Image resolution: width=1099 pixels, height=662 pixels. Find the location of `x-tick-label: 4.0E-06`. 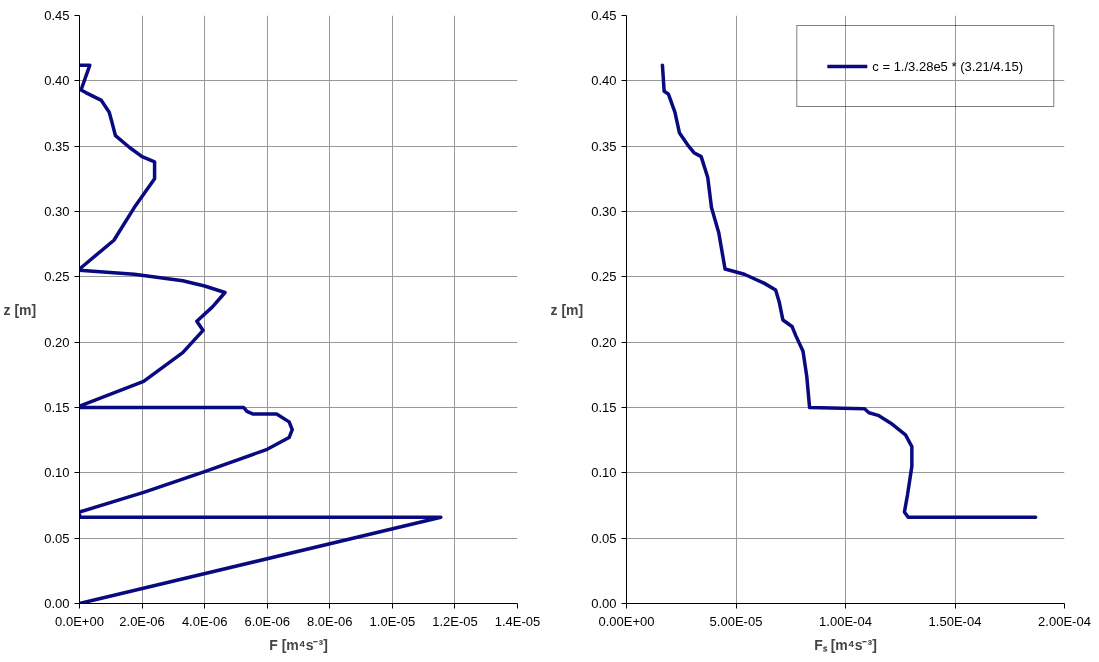

x-tick-label: 4.0E-06 is located at coordinates (204, 621).